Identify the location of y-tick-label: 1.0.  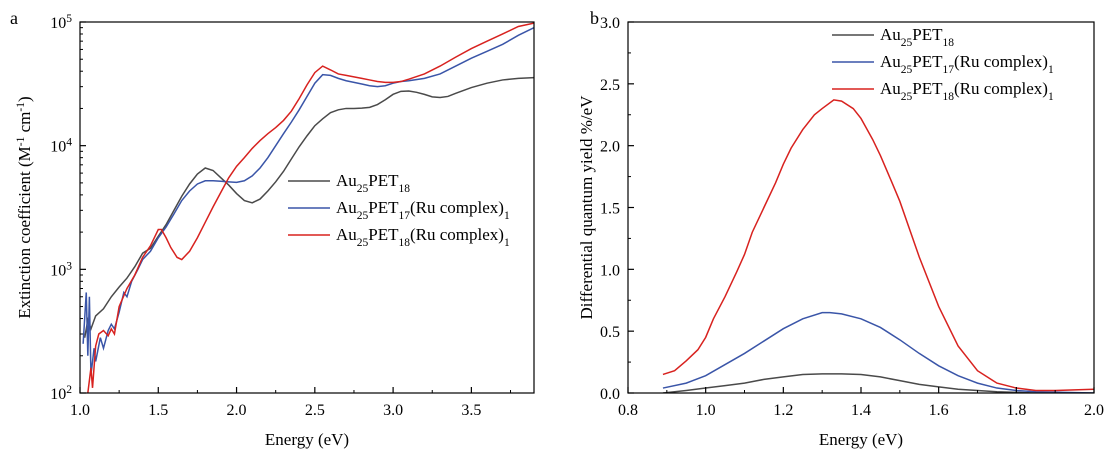
(610, 270).